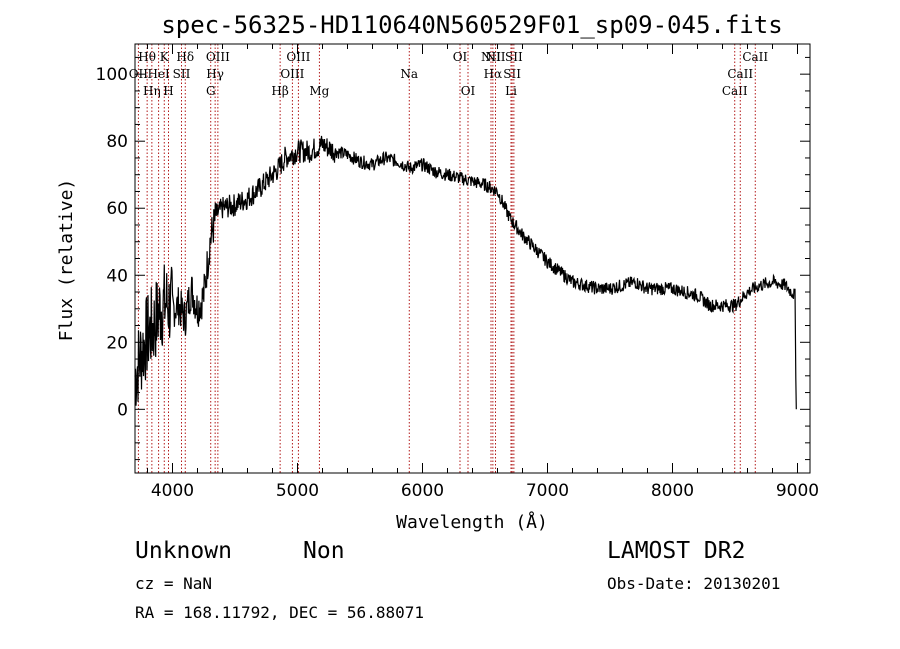 The width and height of the screenshot is (900, 649). What do you see at coordinates (755, 57) in the screenshot?
I see `line-label-26: CaII` at bounding box center [755, 57].